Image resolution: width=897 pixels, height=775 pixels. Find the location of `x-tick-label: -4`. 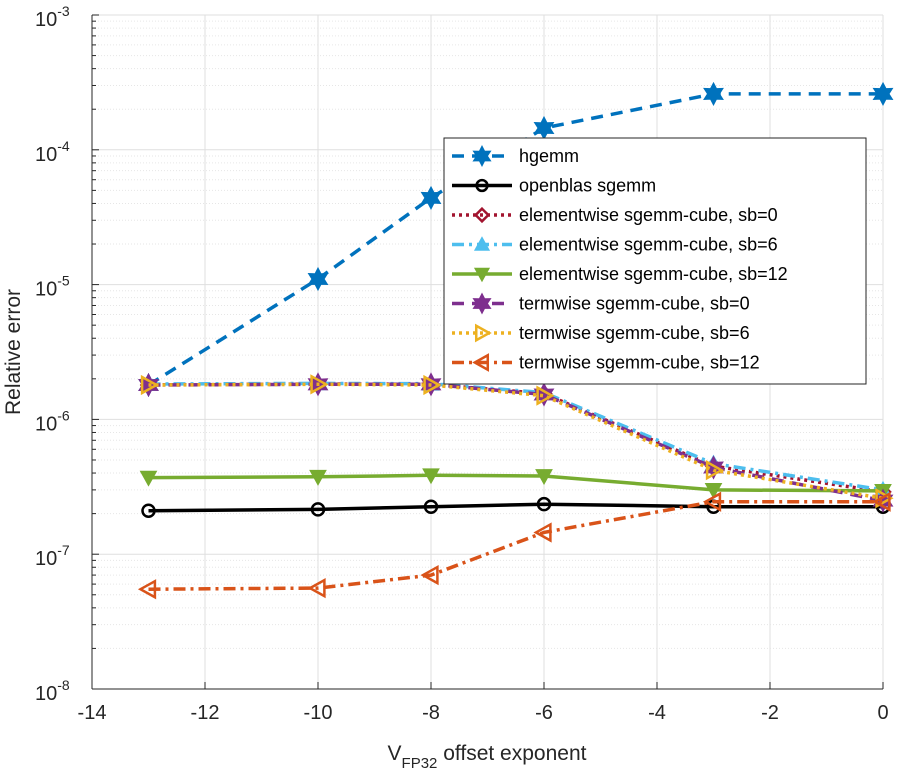

x-tick-label: -4 is located at coordinates (657, 713).